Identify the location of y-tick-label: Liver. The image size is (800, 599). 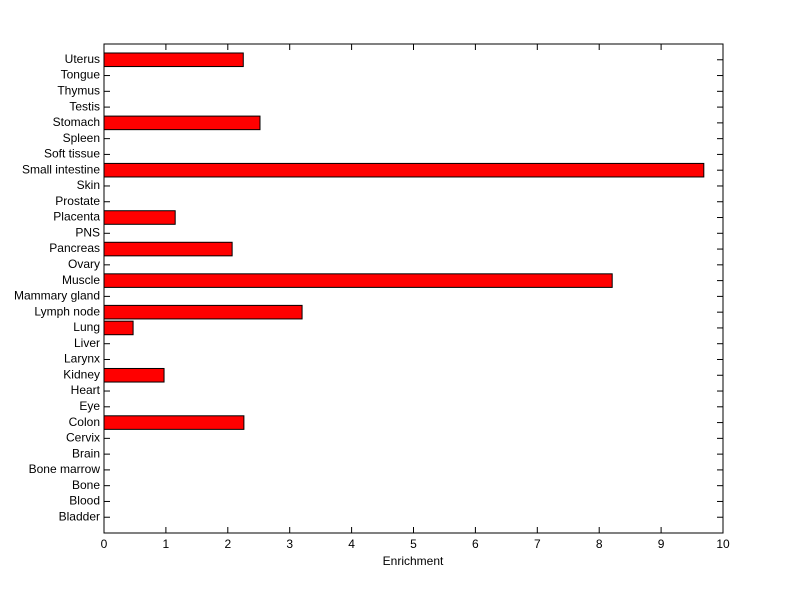
(87, 343).